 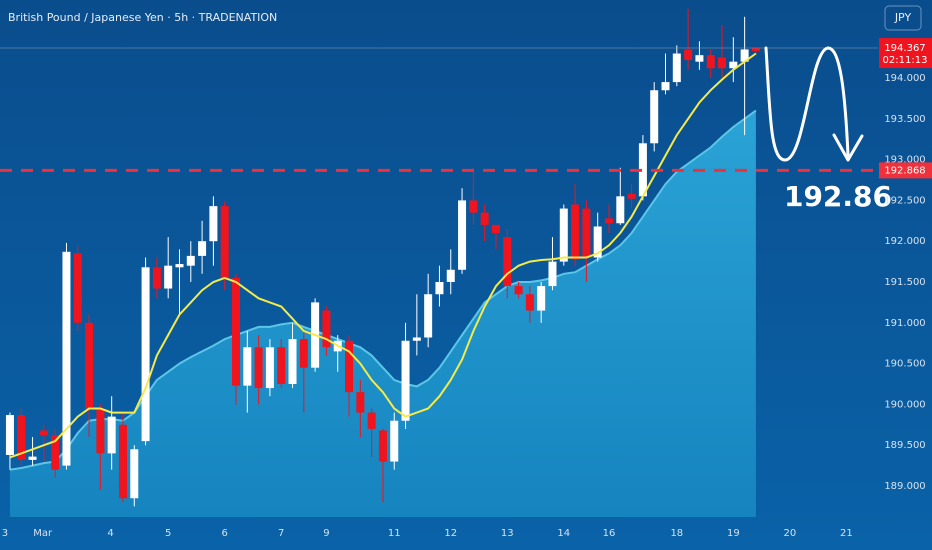 I want to click on x-tick-label: 13, so click(x=507, y=533).